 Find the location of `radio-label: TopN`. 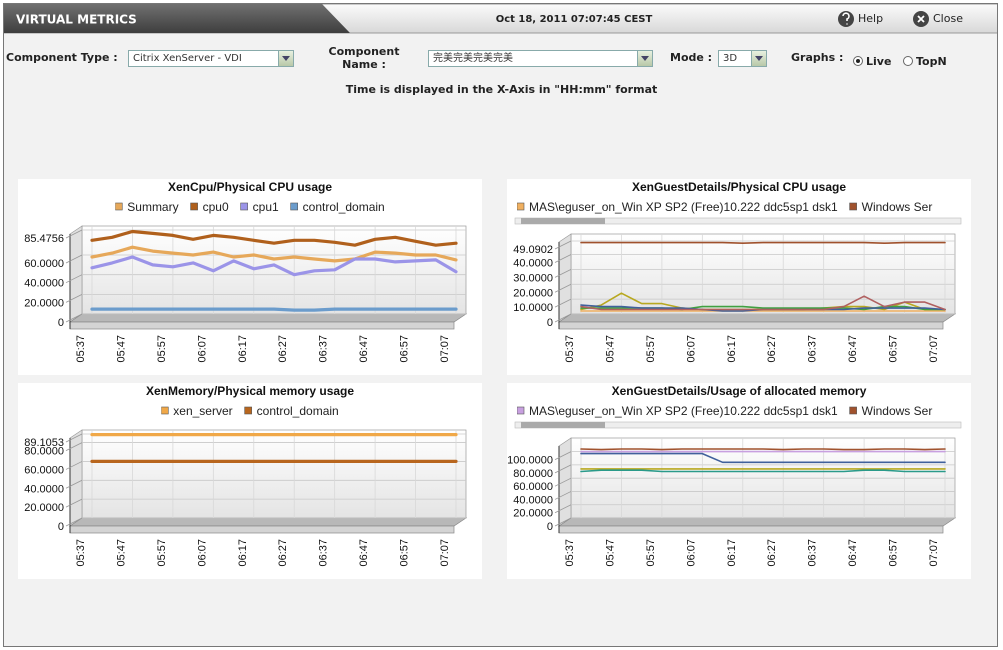

radio-label: TopN is located at coordinates (931, 61).